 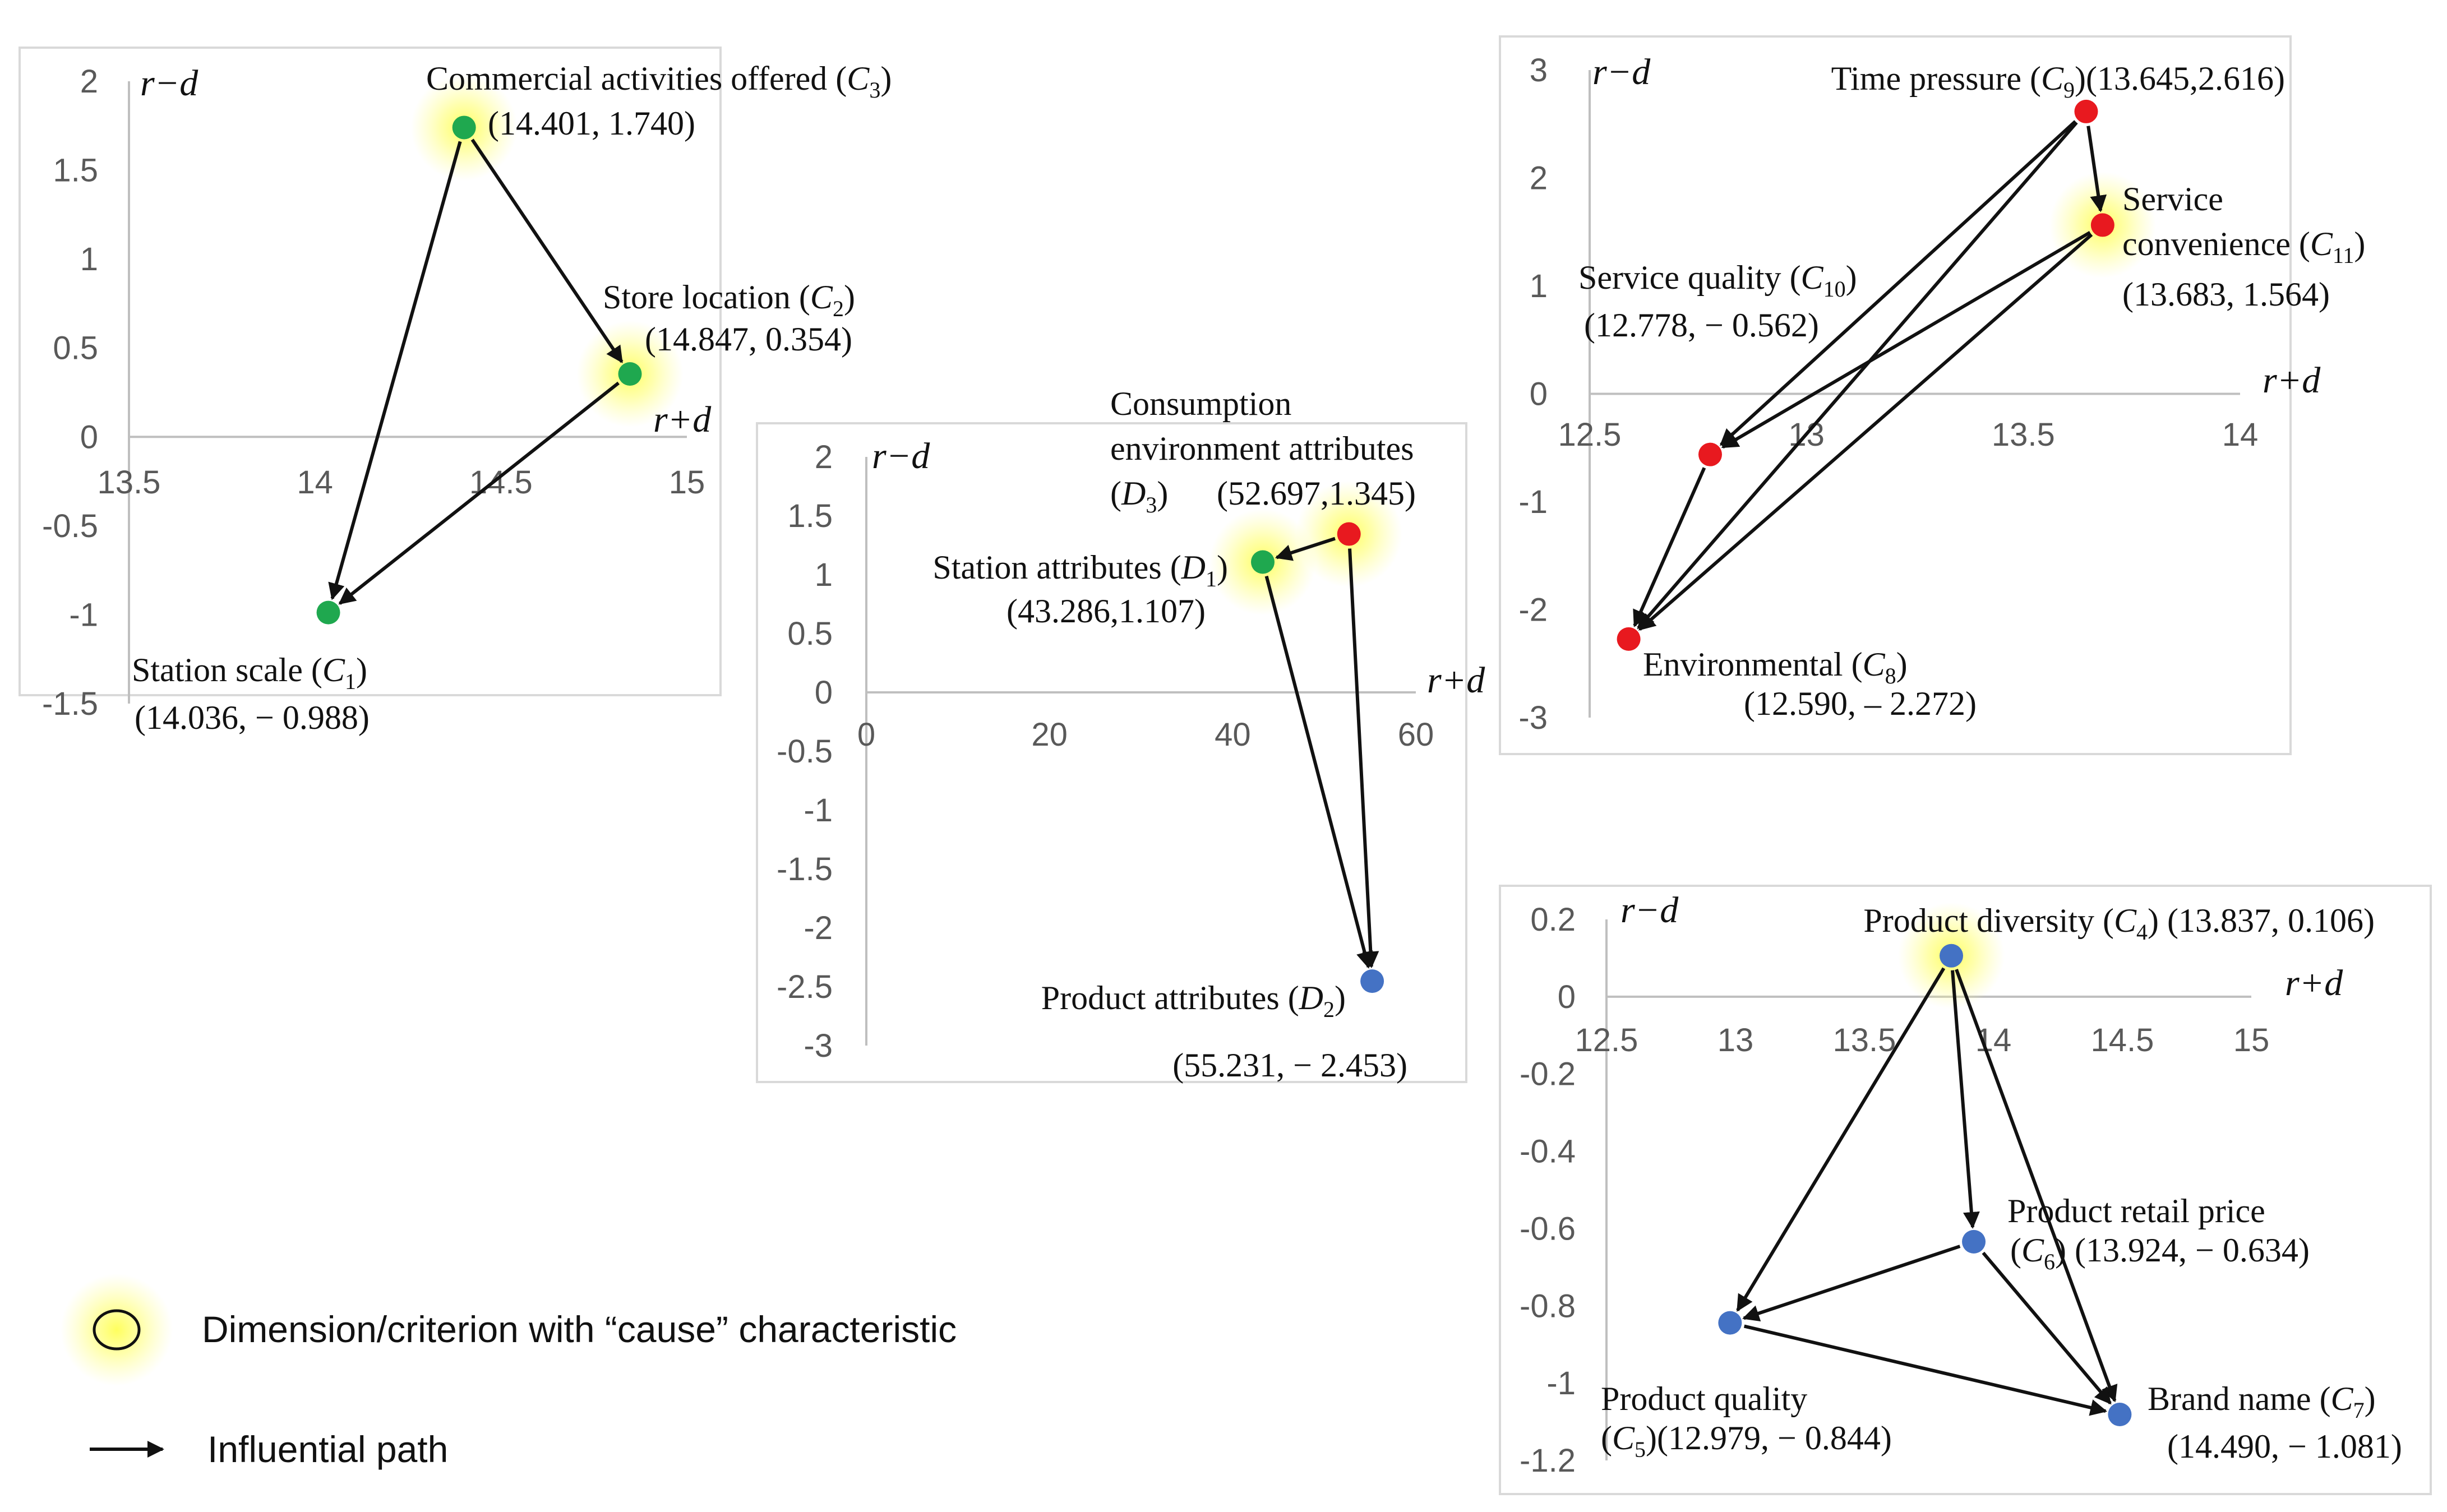 What do you see at coordinates (479, 493) in the screenshot?
I see `influence-arrow-C2-C1` at bounding box center [479, 493].